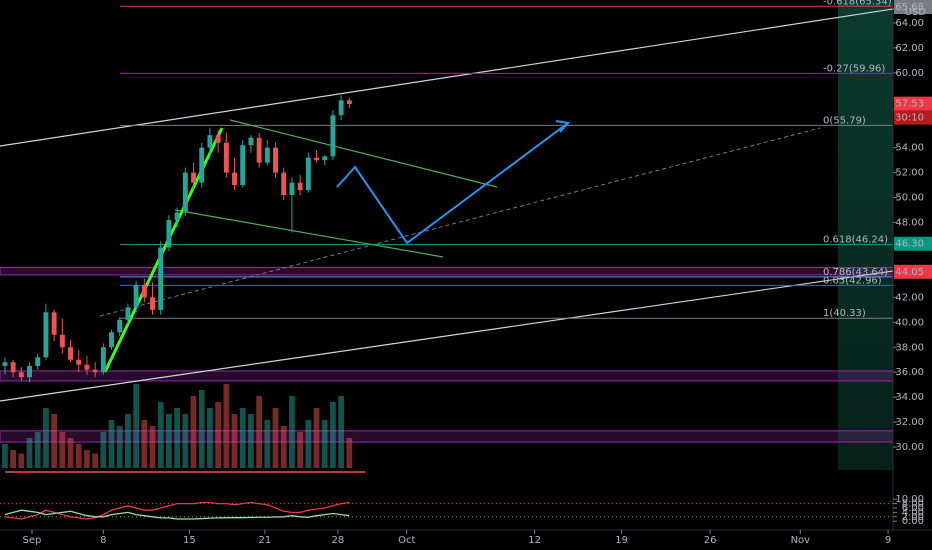 This screenshot has height=550, width=932. I want to click on price-tag-label: 44.05, so click(909, 272).